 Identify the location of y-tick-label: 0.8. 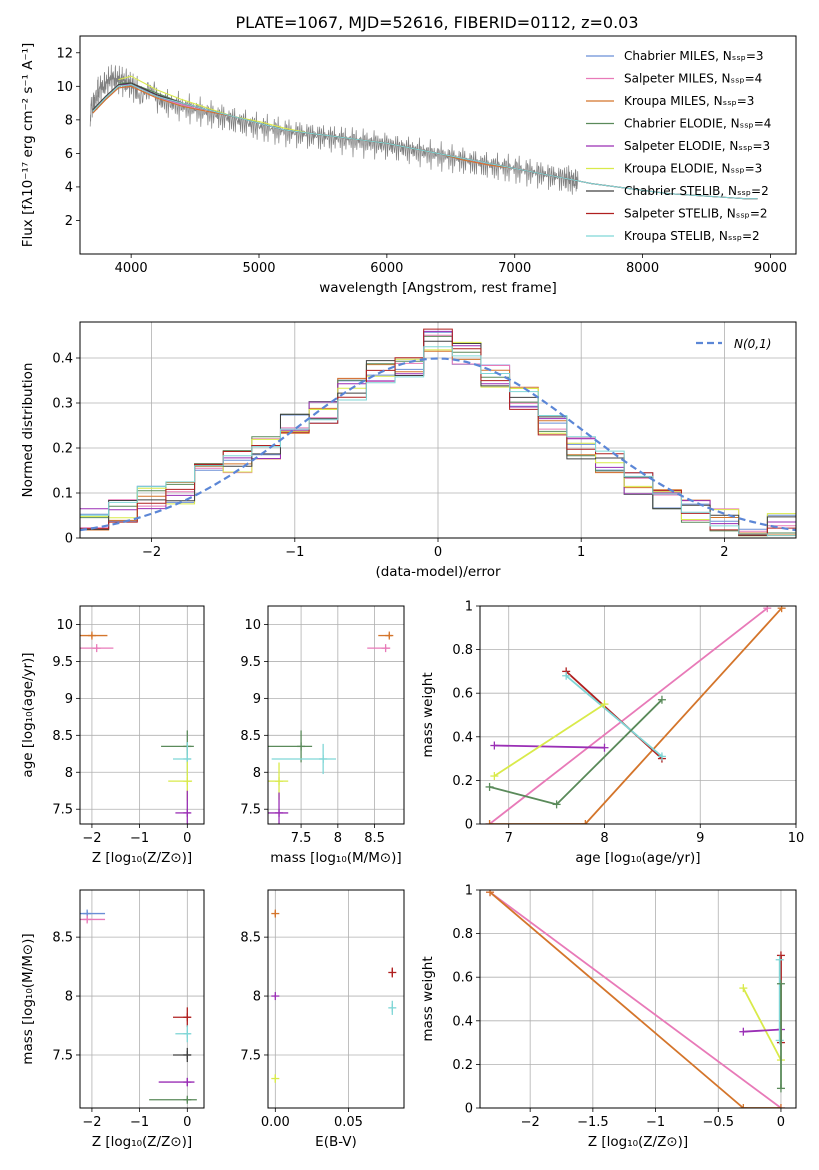
(462, 934).